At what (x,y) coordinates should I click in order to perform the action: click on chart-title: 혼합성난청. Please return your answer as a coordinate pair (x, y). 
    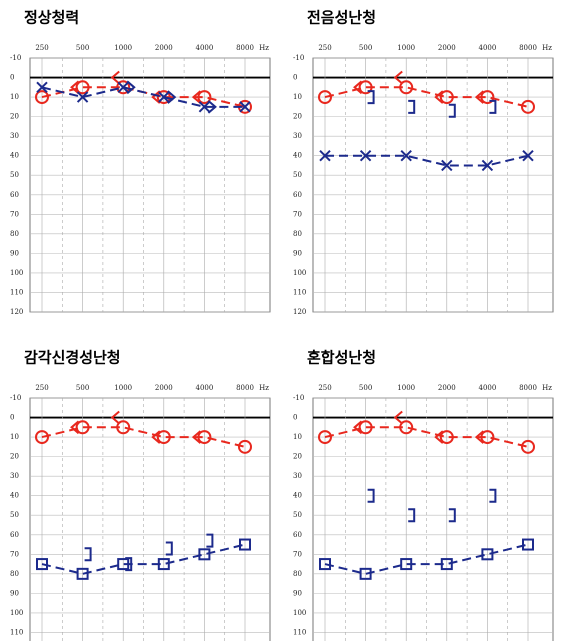
    Looking at the image, I should click on (341, 358).